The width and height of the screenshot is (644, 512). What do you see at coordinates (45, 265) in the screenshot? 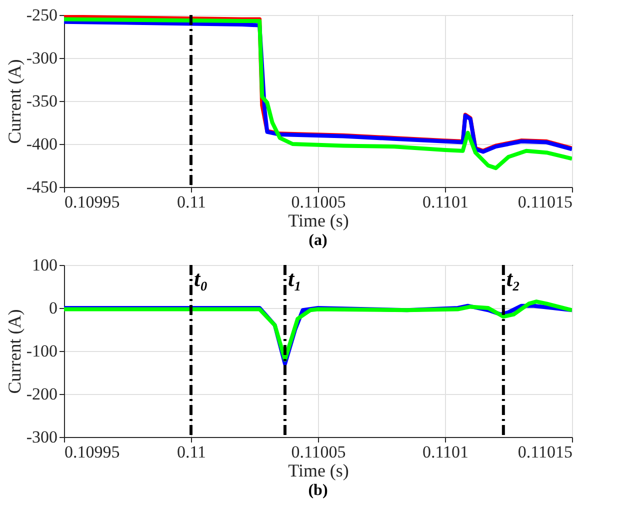
I see `y-tick-label: 100` at bounding box center [45, 265].